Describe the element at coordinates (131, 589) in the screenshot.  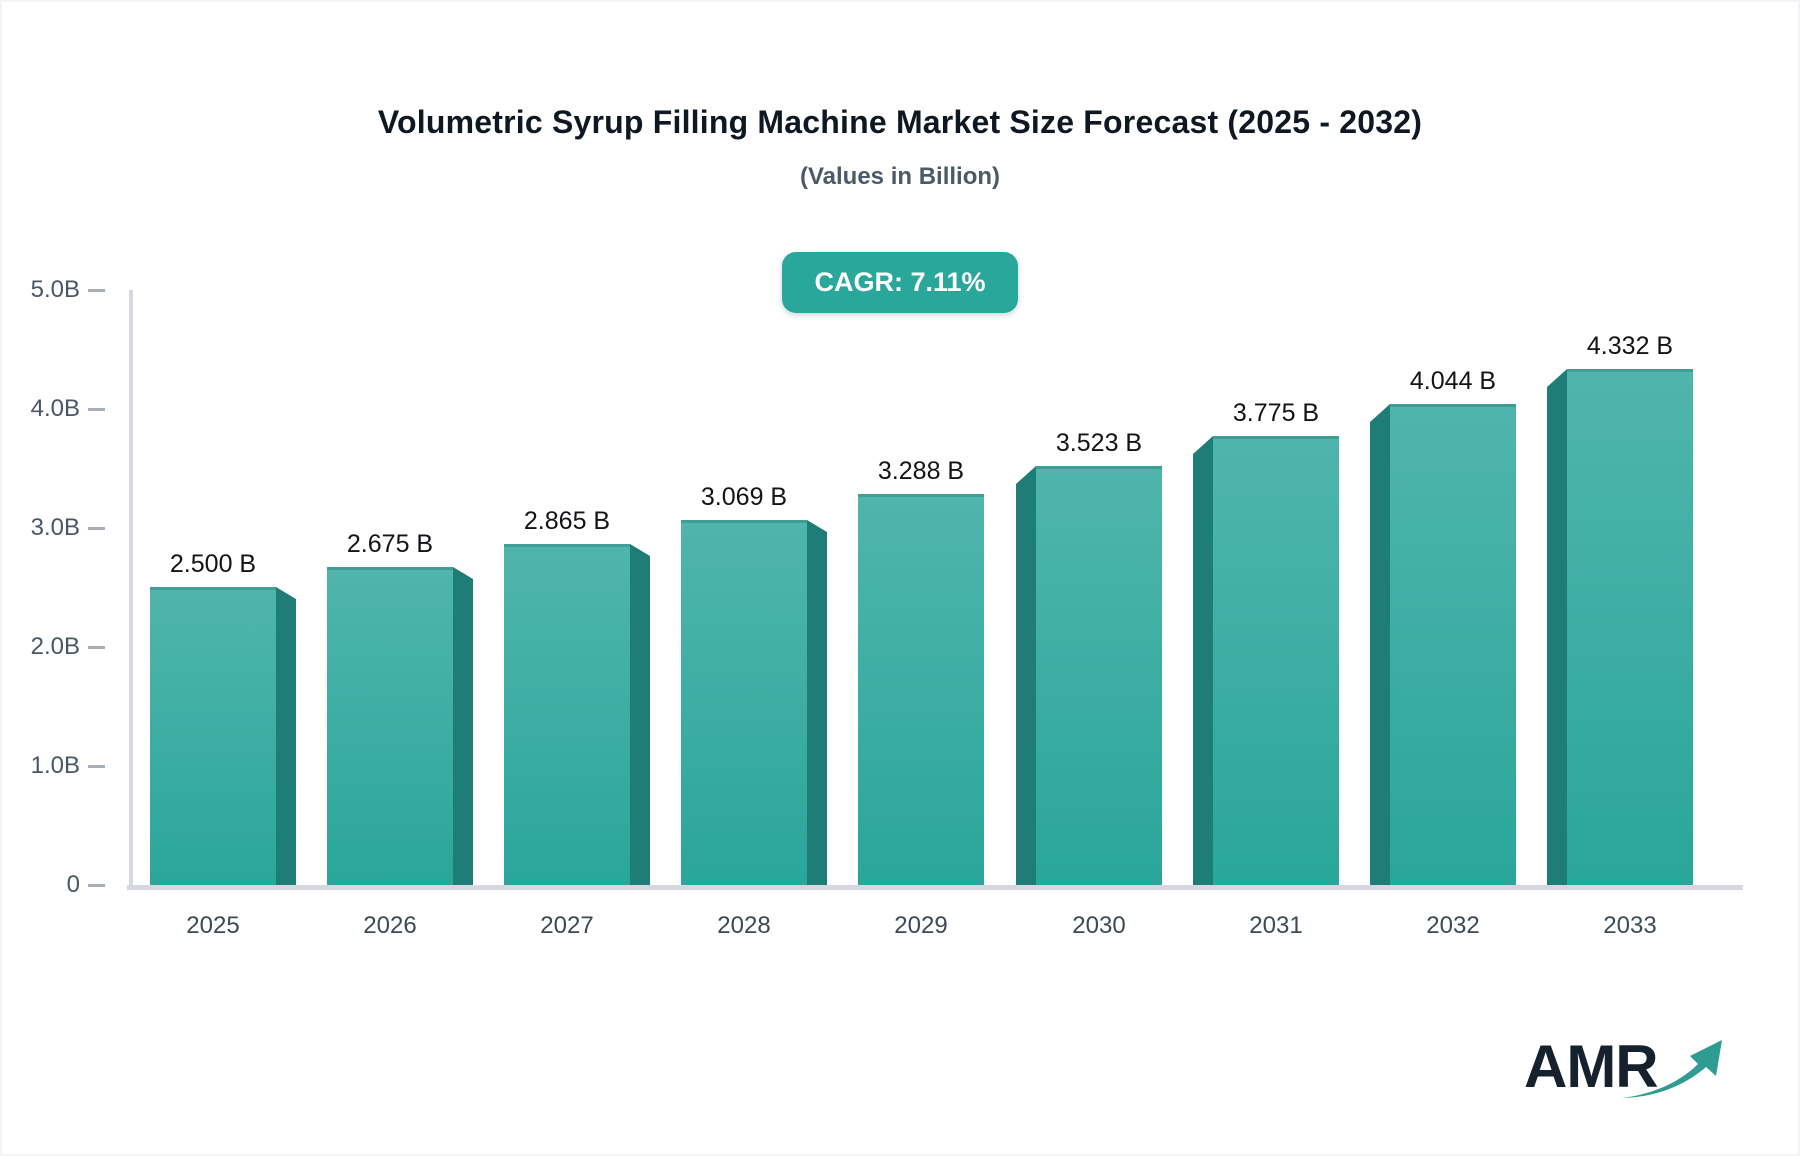
I see `y-axis-line` at that location.